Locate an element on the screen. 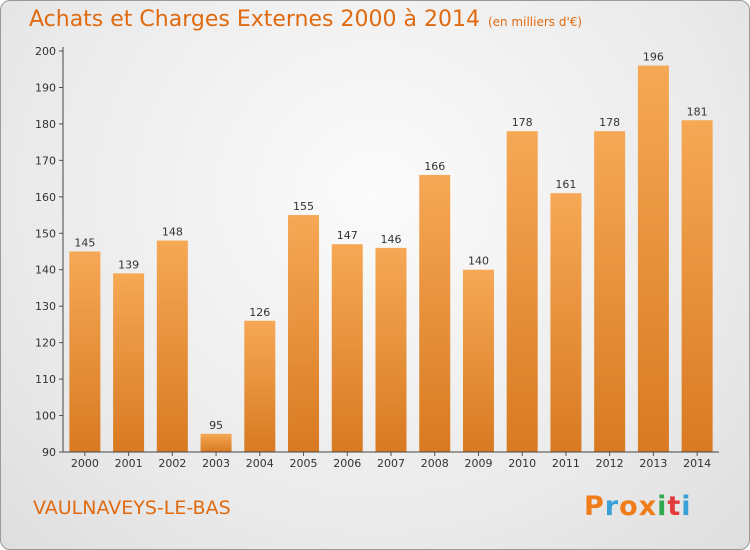 Image resolution: width=750 pixels, height=550 pixels. y-tick-label: 110 is located at coordinates (45, 379).